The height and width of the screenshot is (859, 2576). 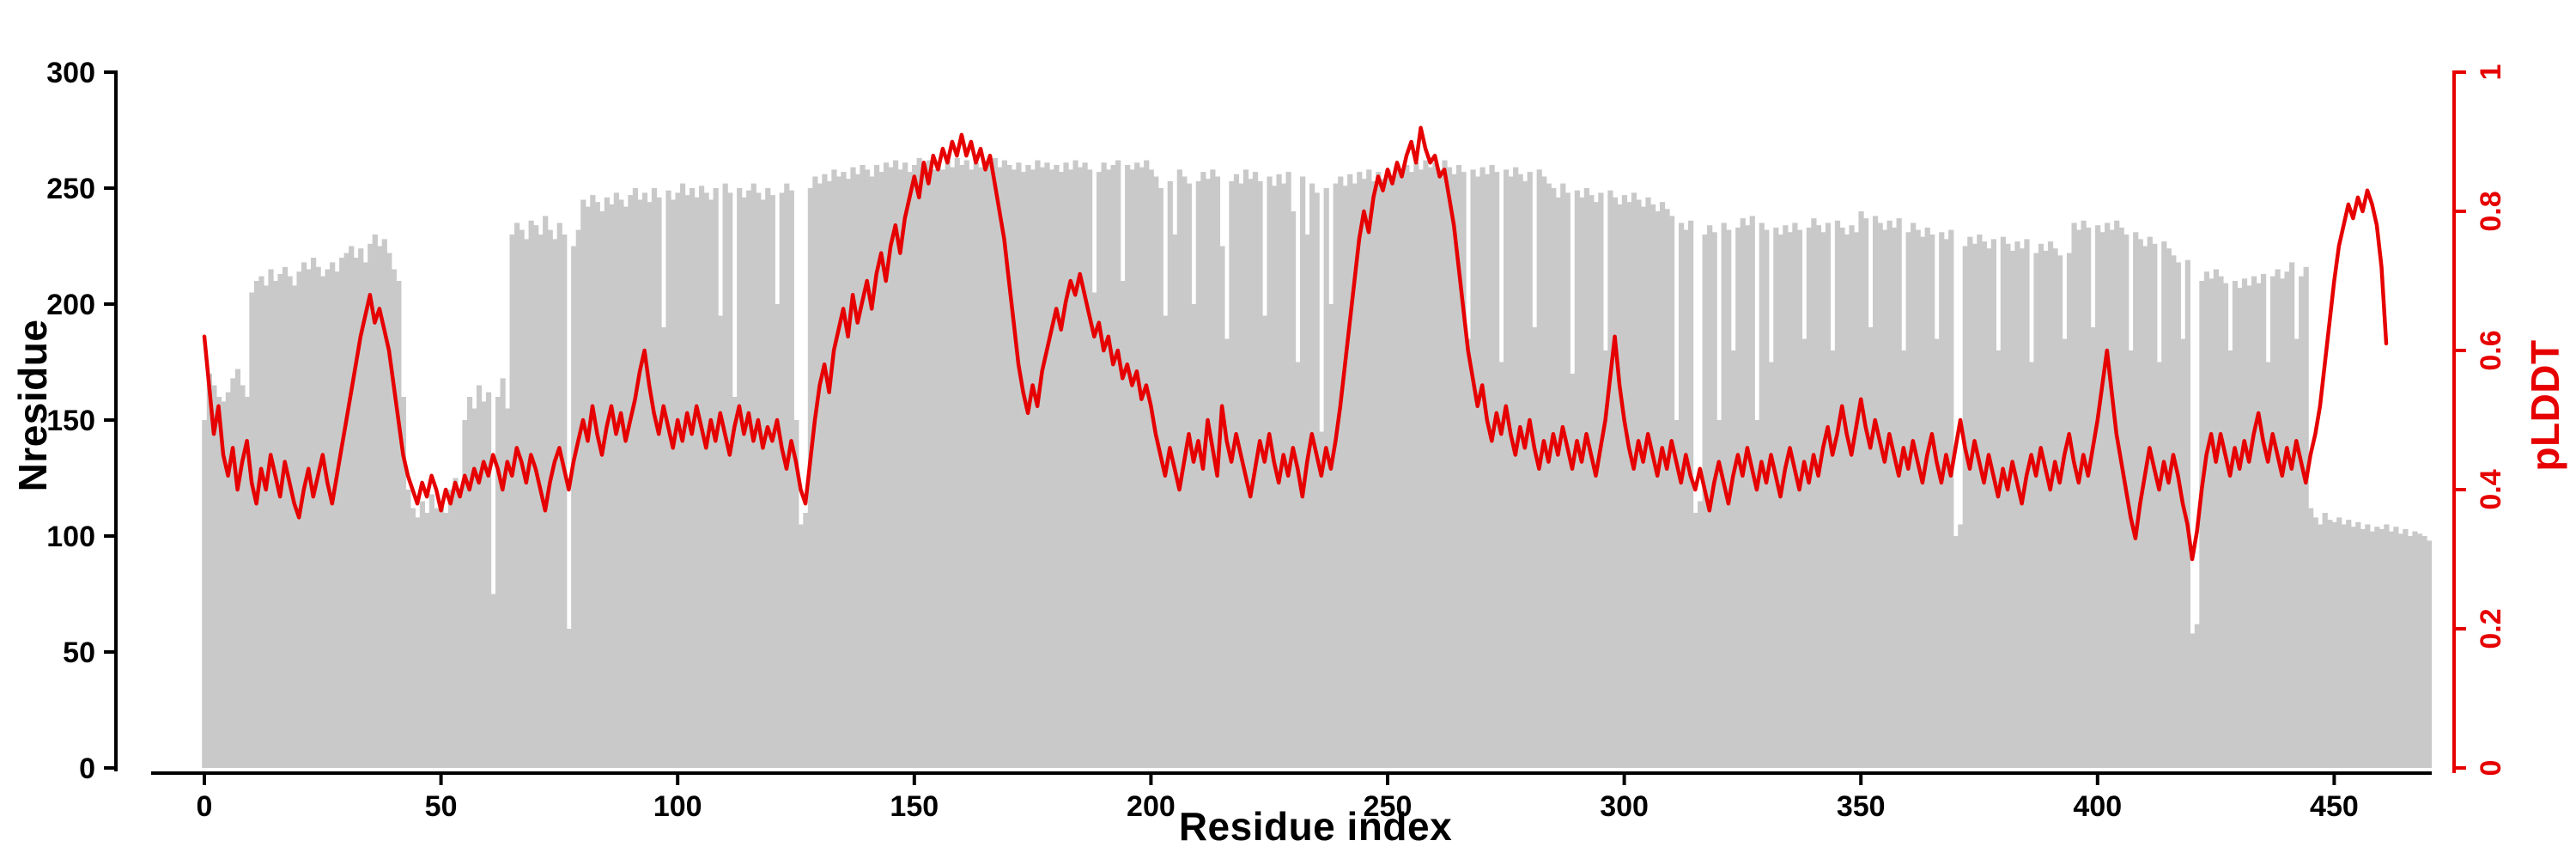 What do you see at coordinates (70, 305) in the screenshot?
I see `left-tick-label: 200` at bounding box center [70, 305].